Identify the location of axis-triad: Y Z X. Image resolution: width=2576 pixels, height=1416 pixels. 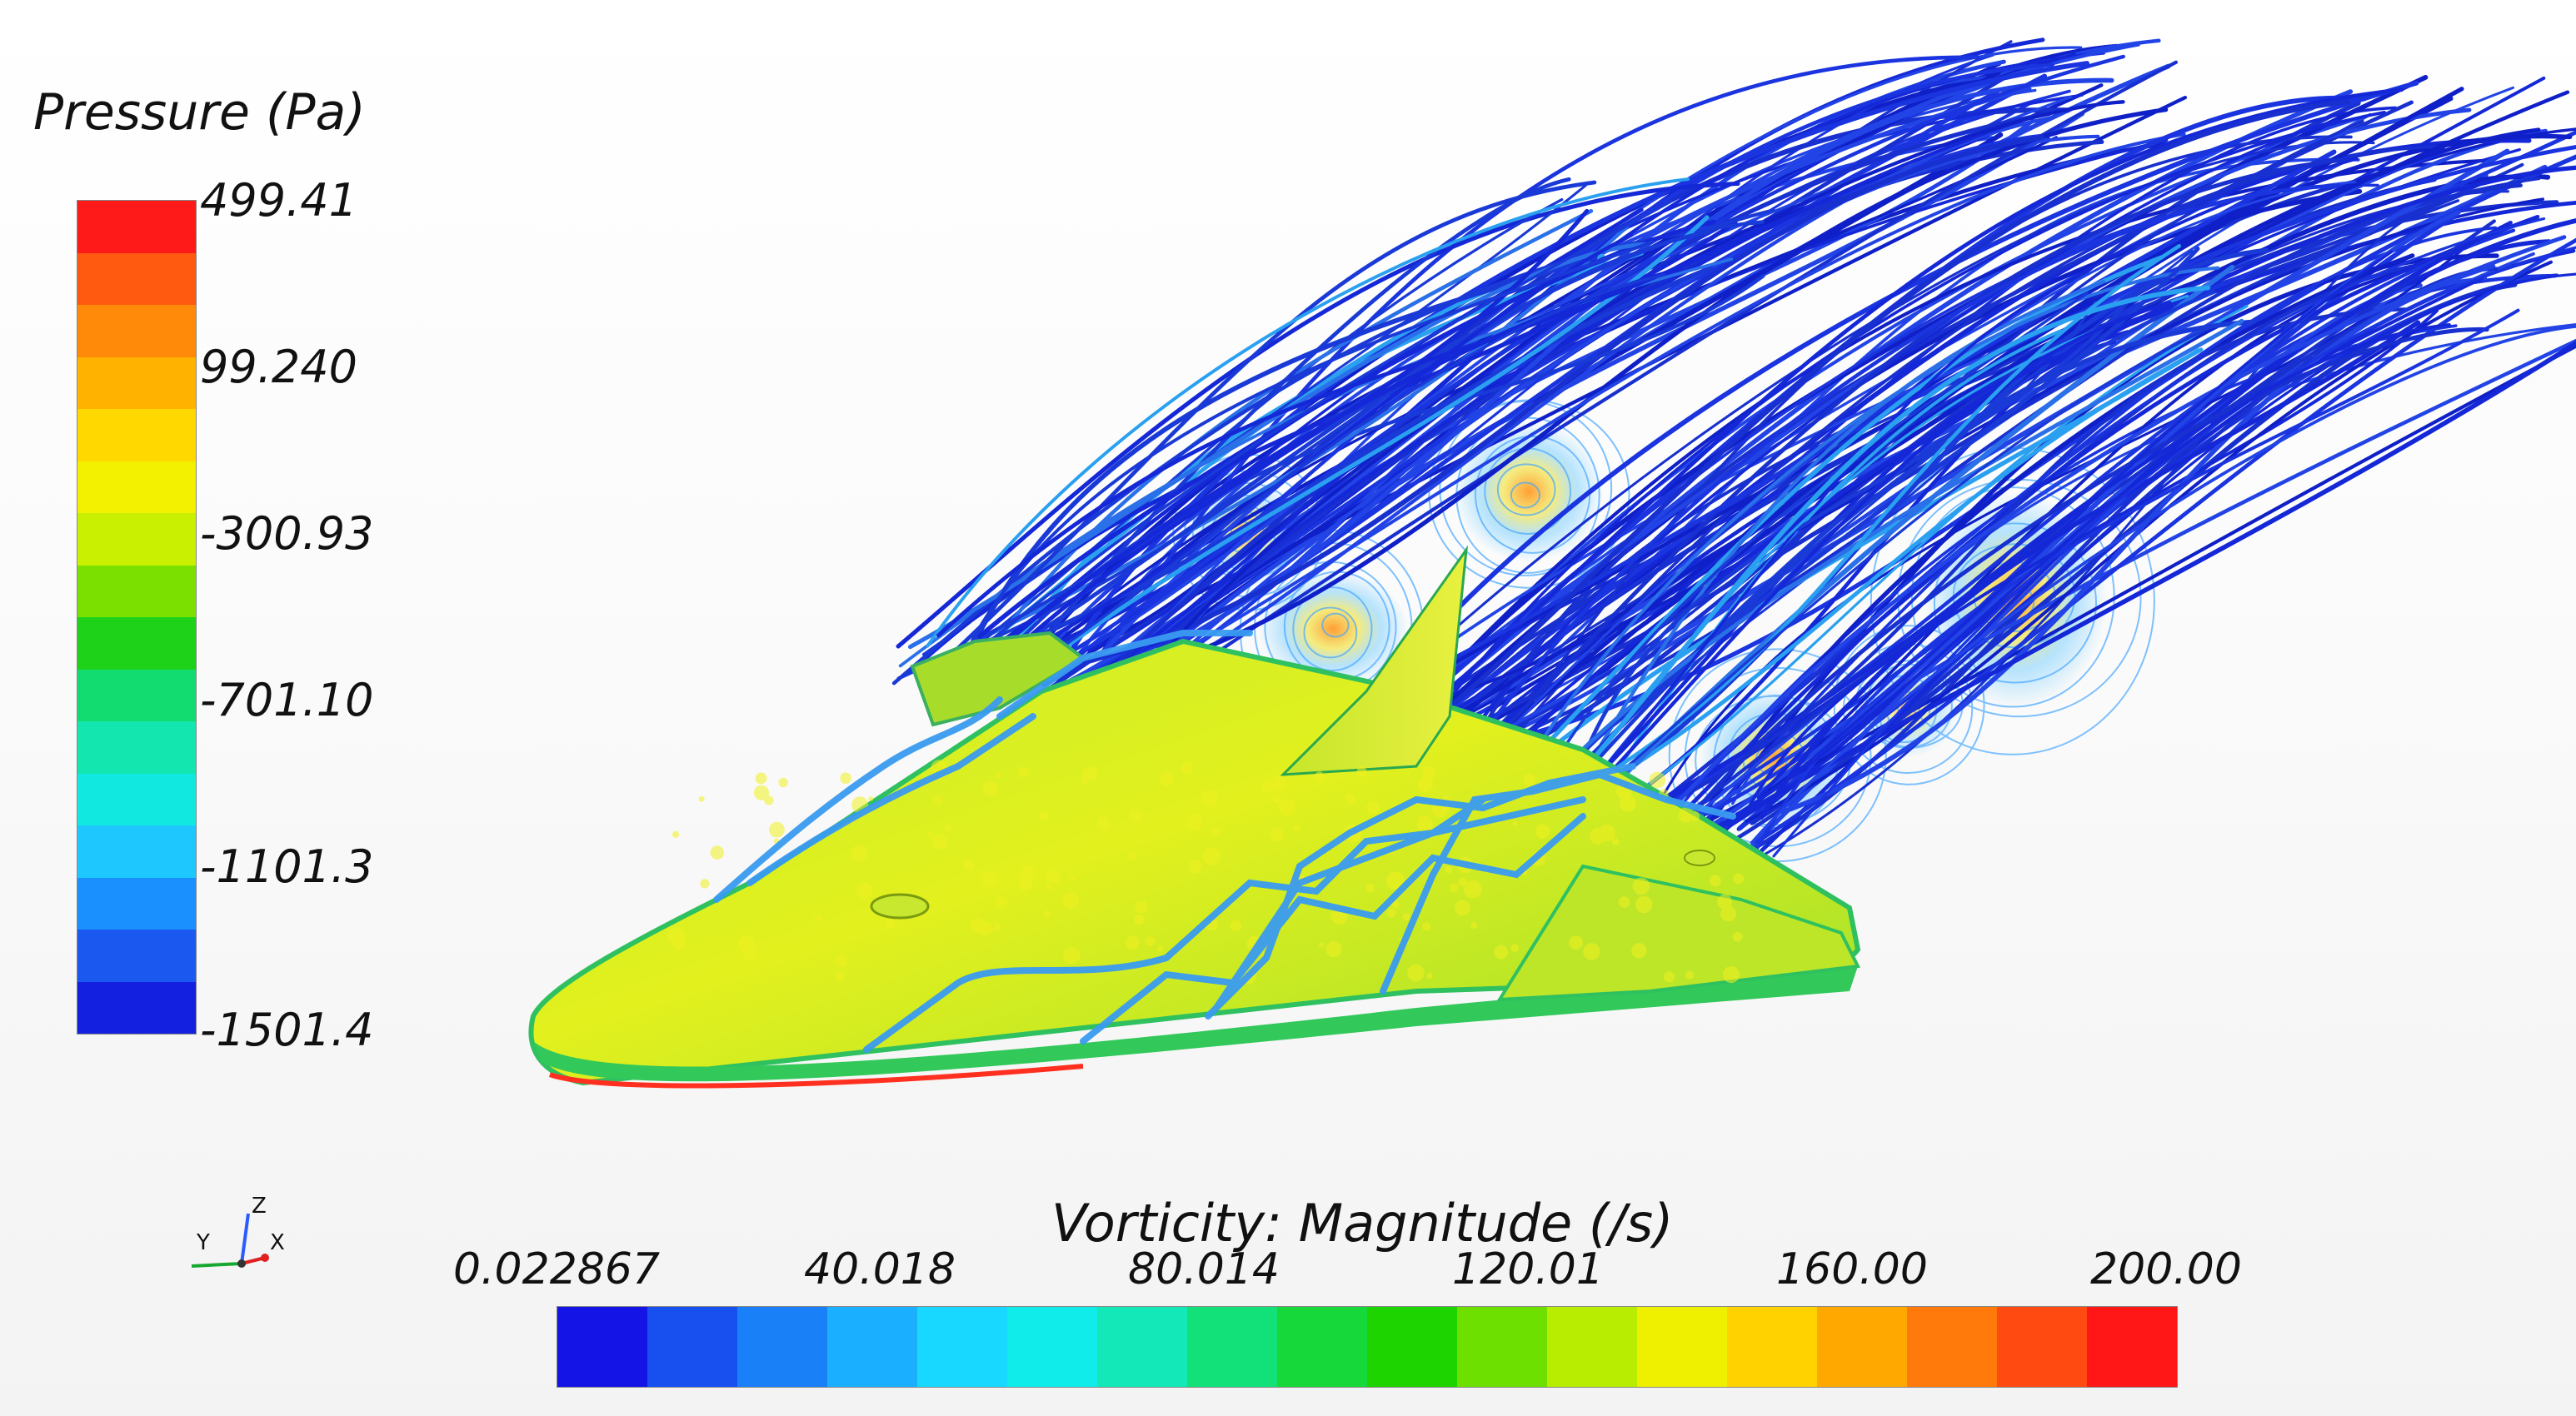
(237, 1243).